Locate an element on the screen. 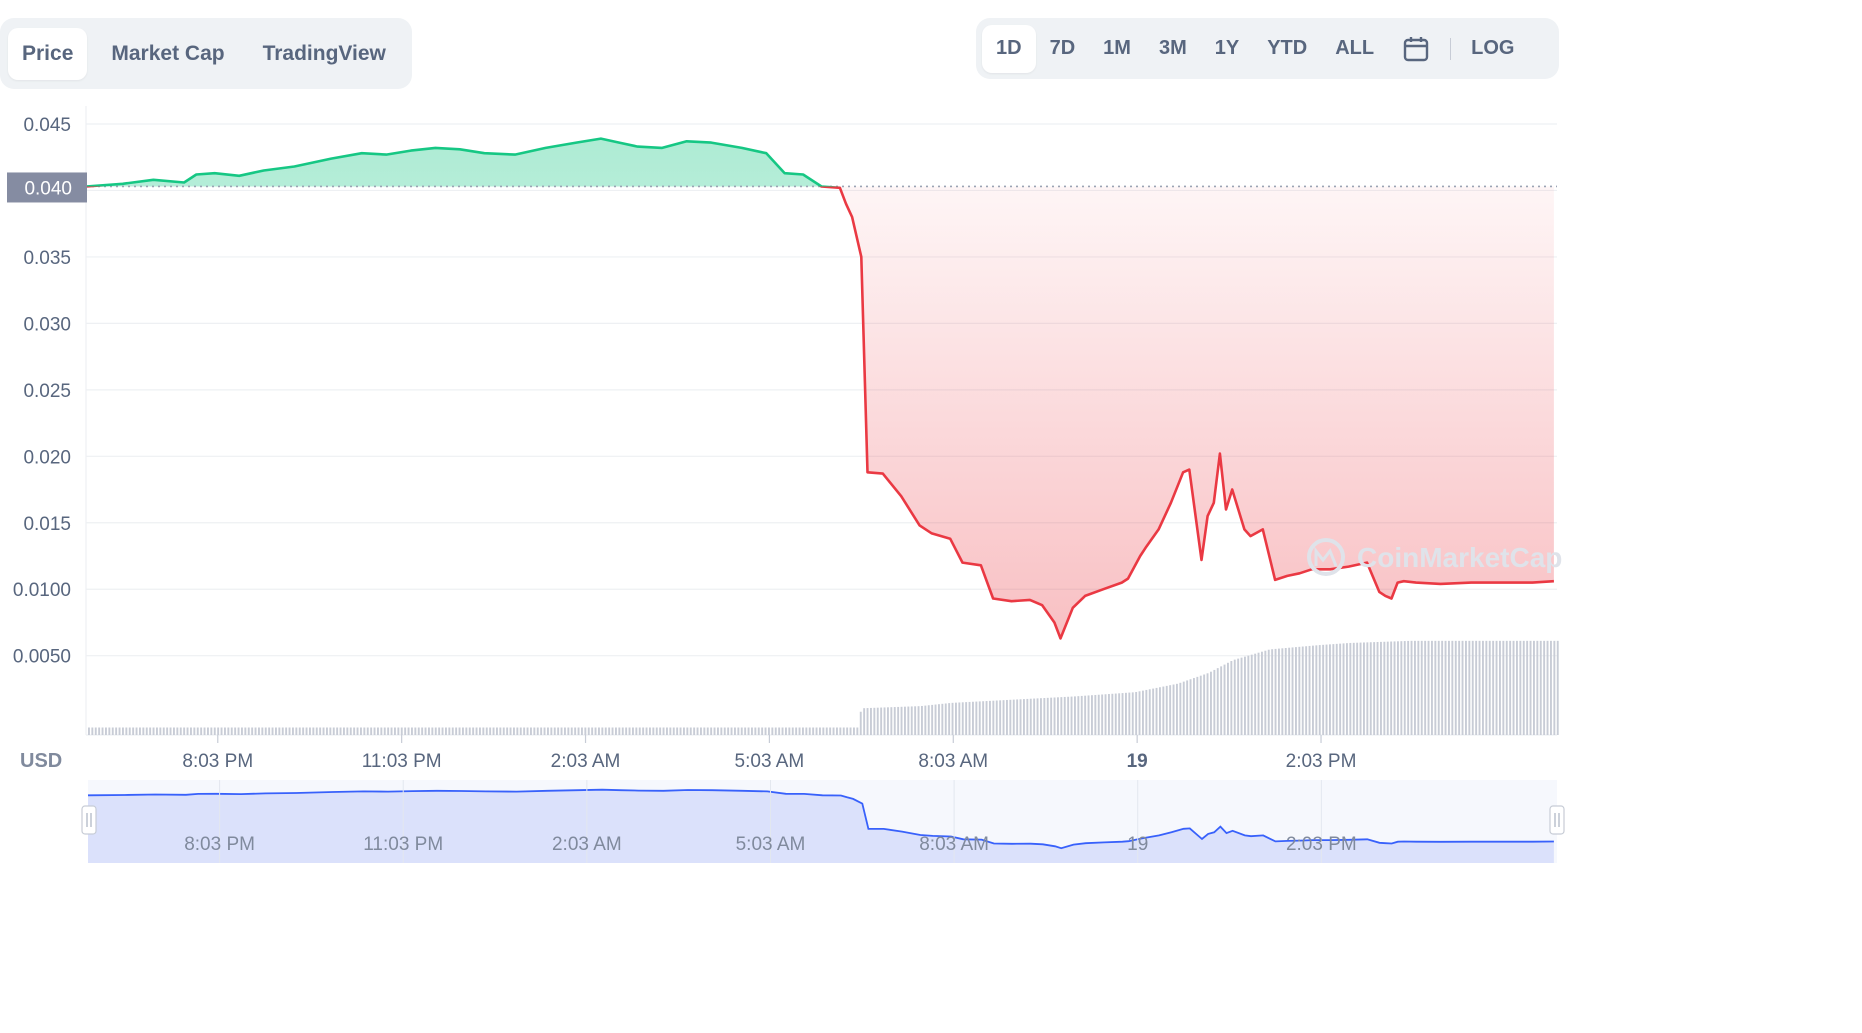  range-1m: 1M is located at coordinates (1117, 48).